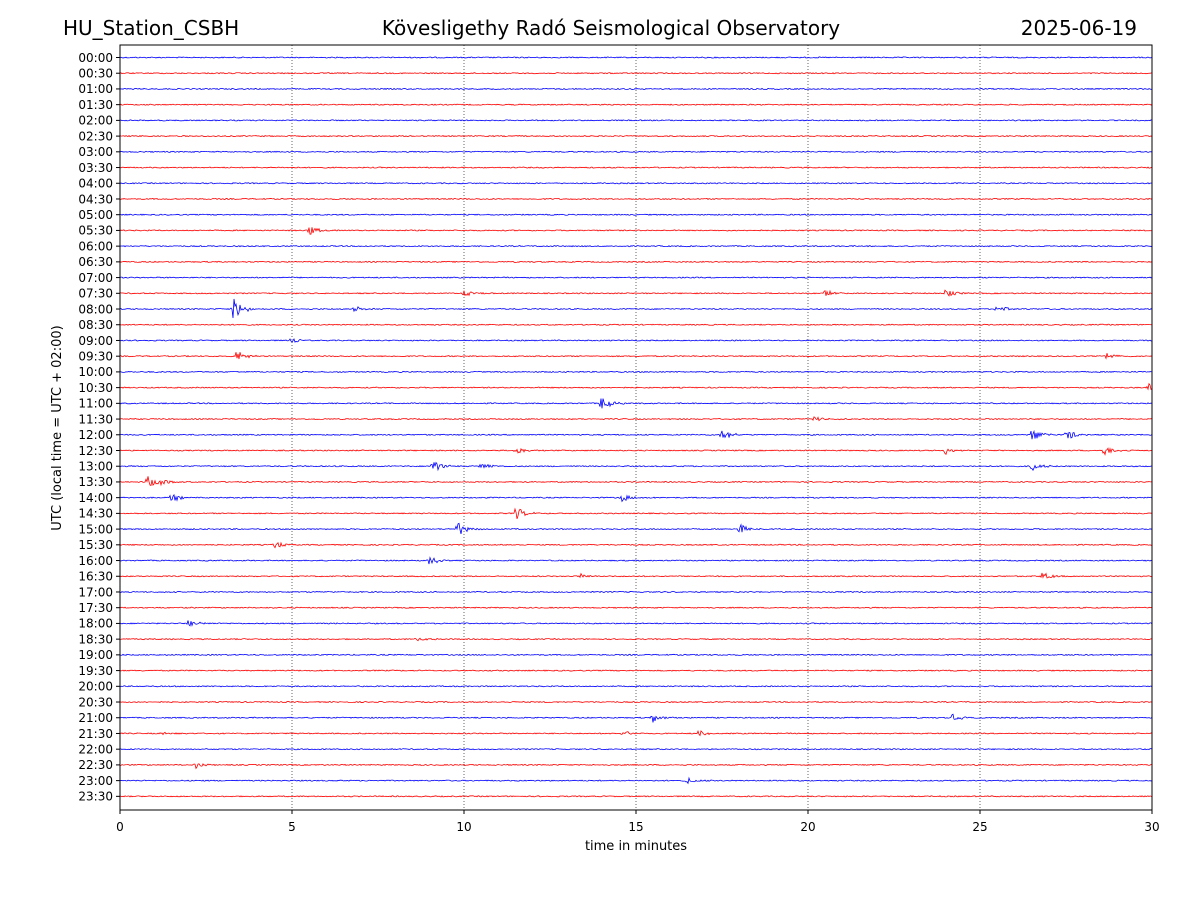 Image resolution: width=1200 pixels, height=900 pixels. What do you see at coordinates (95, 797) in the screenshot?
I see `y-tick-label-23:30: 23:30` at bounding box center [95, 797].